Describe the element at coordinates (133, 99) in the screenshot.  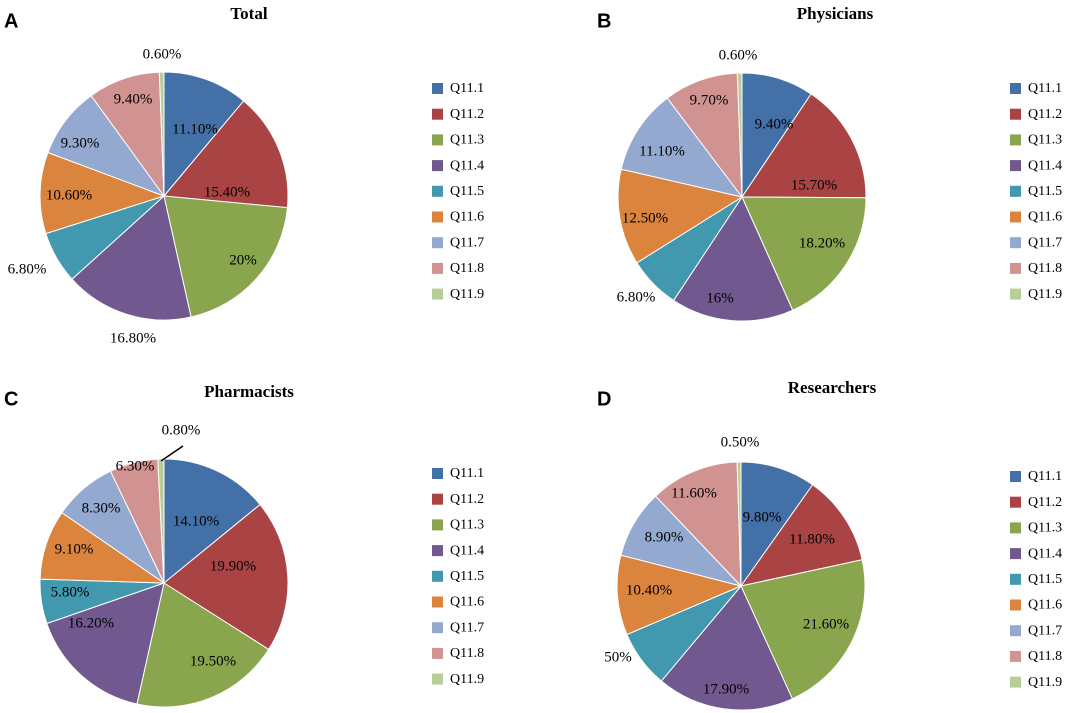
I see `data-label: 9.40%` at that location.